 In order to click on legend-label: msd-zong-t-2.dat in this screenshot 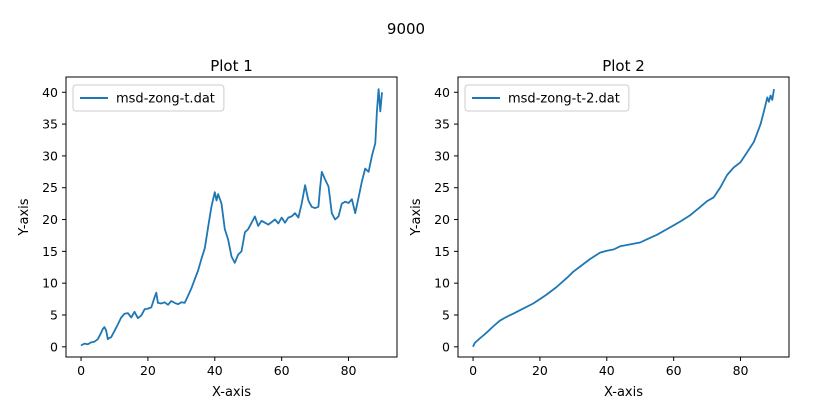, I will do `click(564, 99)`.